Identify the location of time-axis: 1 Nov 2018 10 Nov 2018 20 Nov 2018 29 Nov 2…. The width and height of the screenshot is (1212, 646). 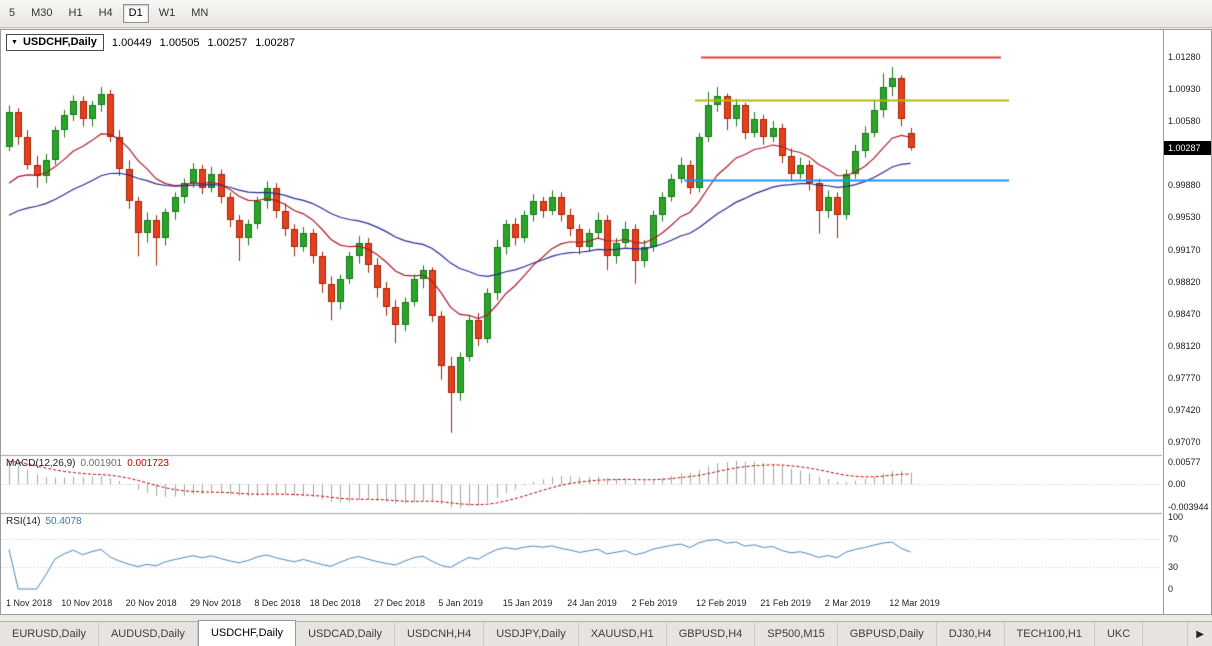
(581, 603).